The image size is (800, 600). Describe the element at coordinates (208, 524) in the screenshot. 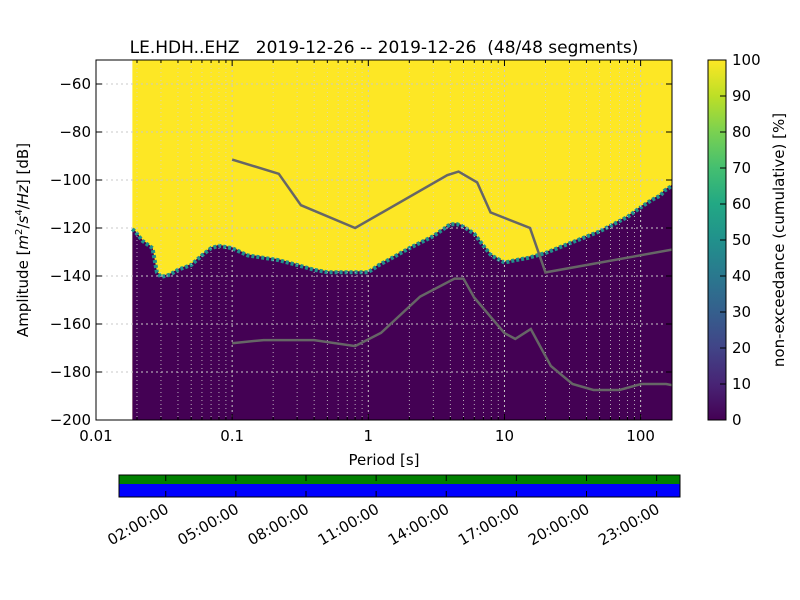

I see `timeline-tick-label: 05:00:00` at that location.